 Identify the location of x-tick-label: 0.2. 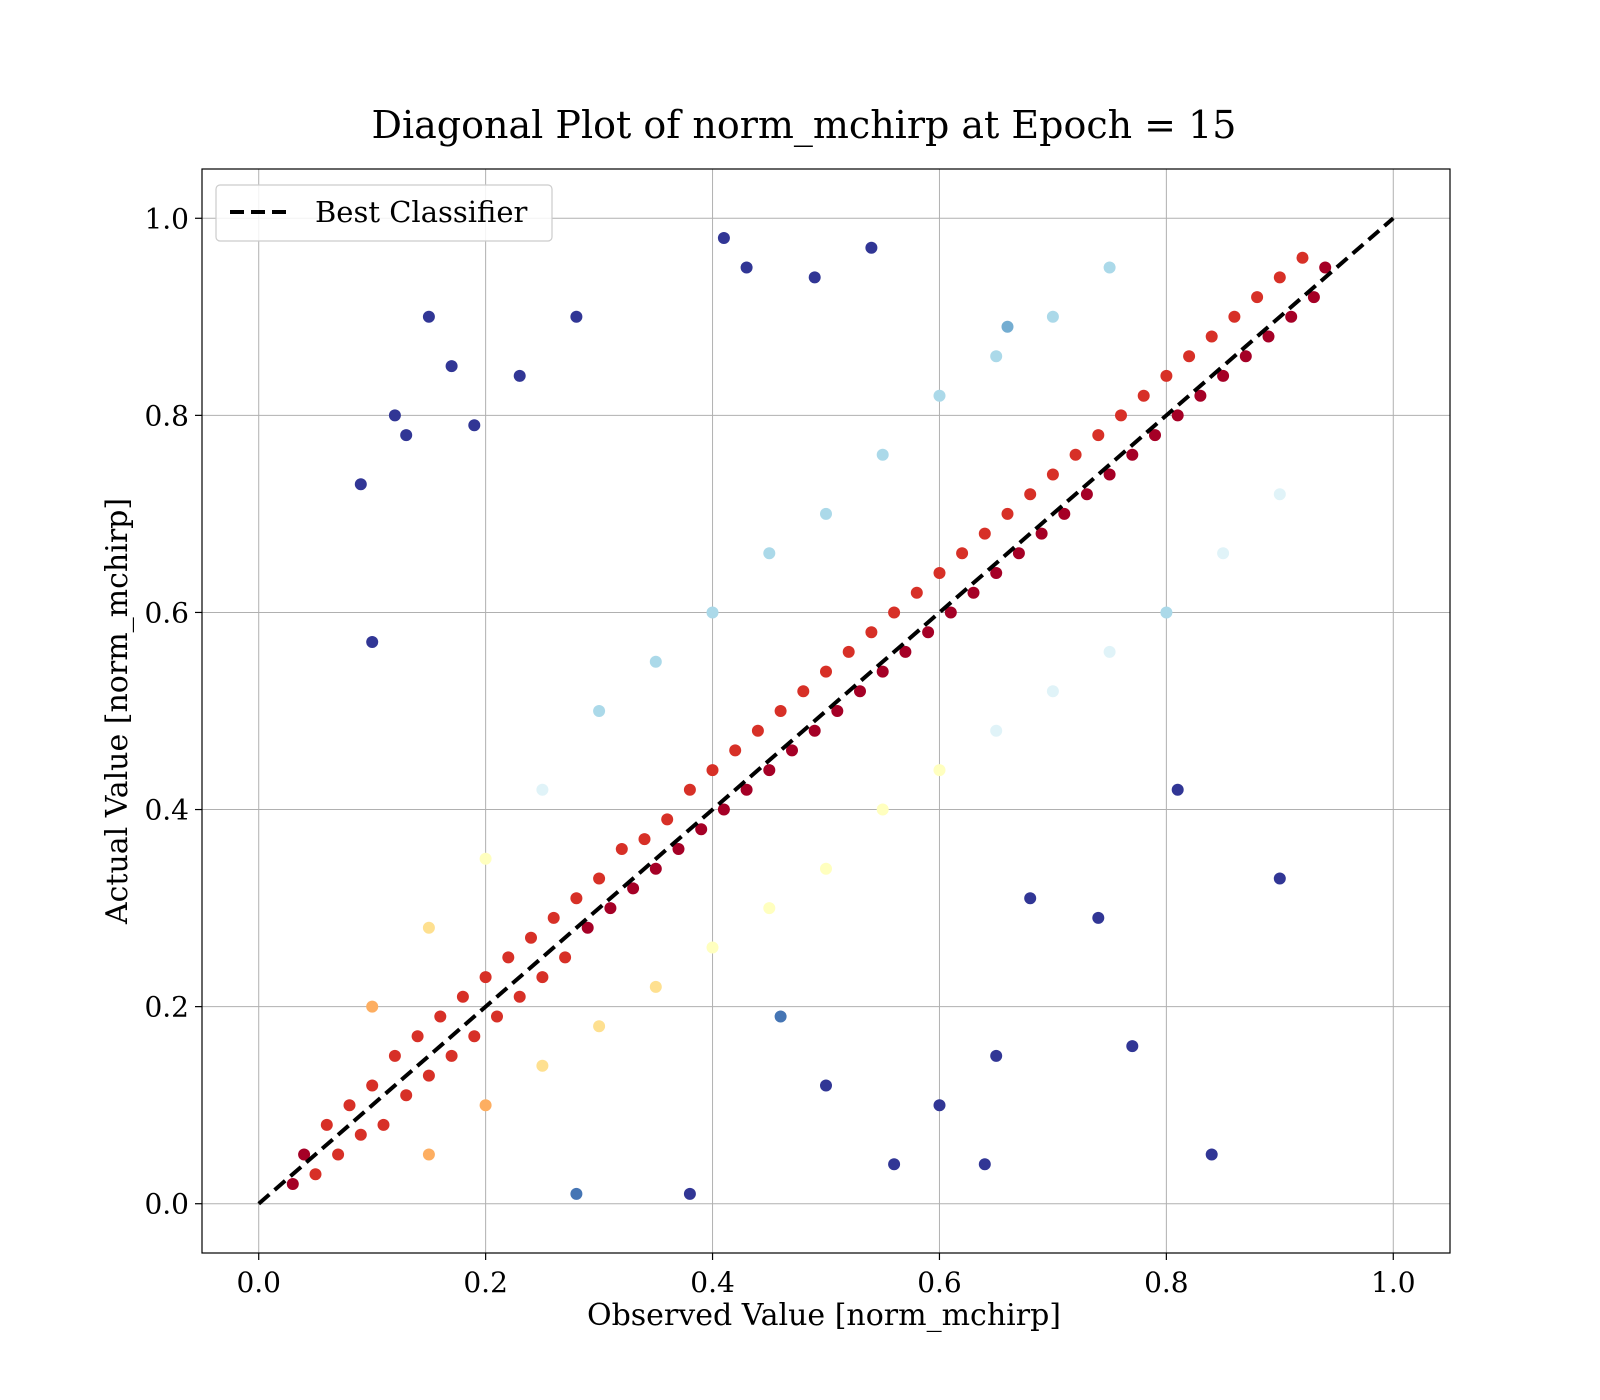
(485, 1282).